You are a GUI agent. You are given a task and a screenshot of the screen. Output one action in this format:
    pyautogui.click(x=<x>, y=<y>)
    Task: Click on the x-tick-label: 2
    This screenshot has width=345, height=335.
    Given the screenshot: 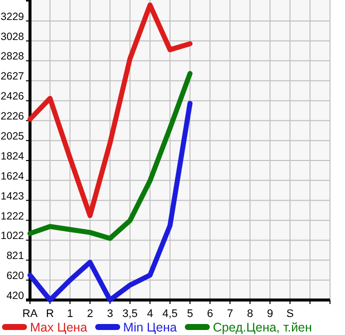 What is the action you would take?
    pyautogui.click(x=90, y=314)
    